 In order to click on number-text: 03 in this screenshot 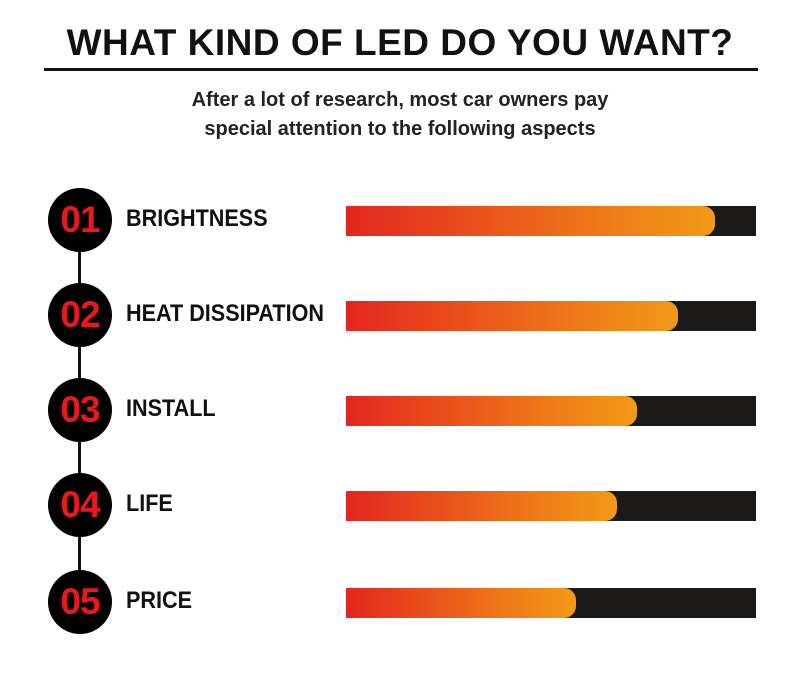, I will do `click(80, 409)`.